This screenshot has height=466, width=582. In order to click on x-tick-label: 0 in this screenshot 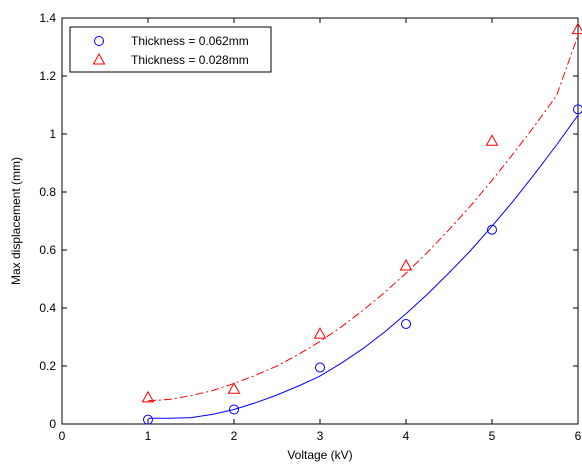, I will do `click(62, 436)`.